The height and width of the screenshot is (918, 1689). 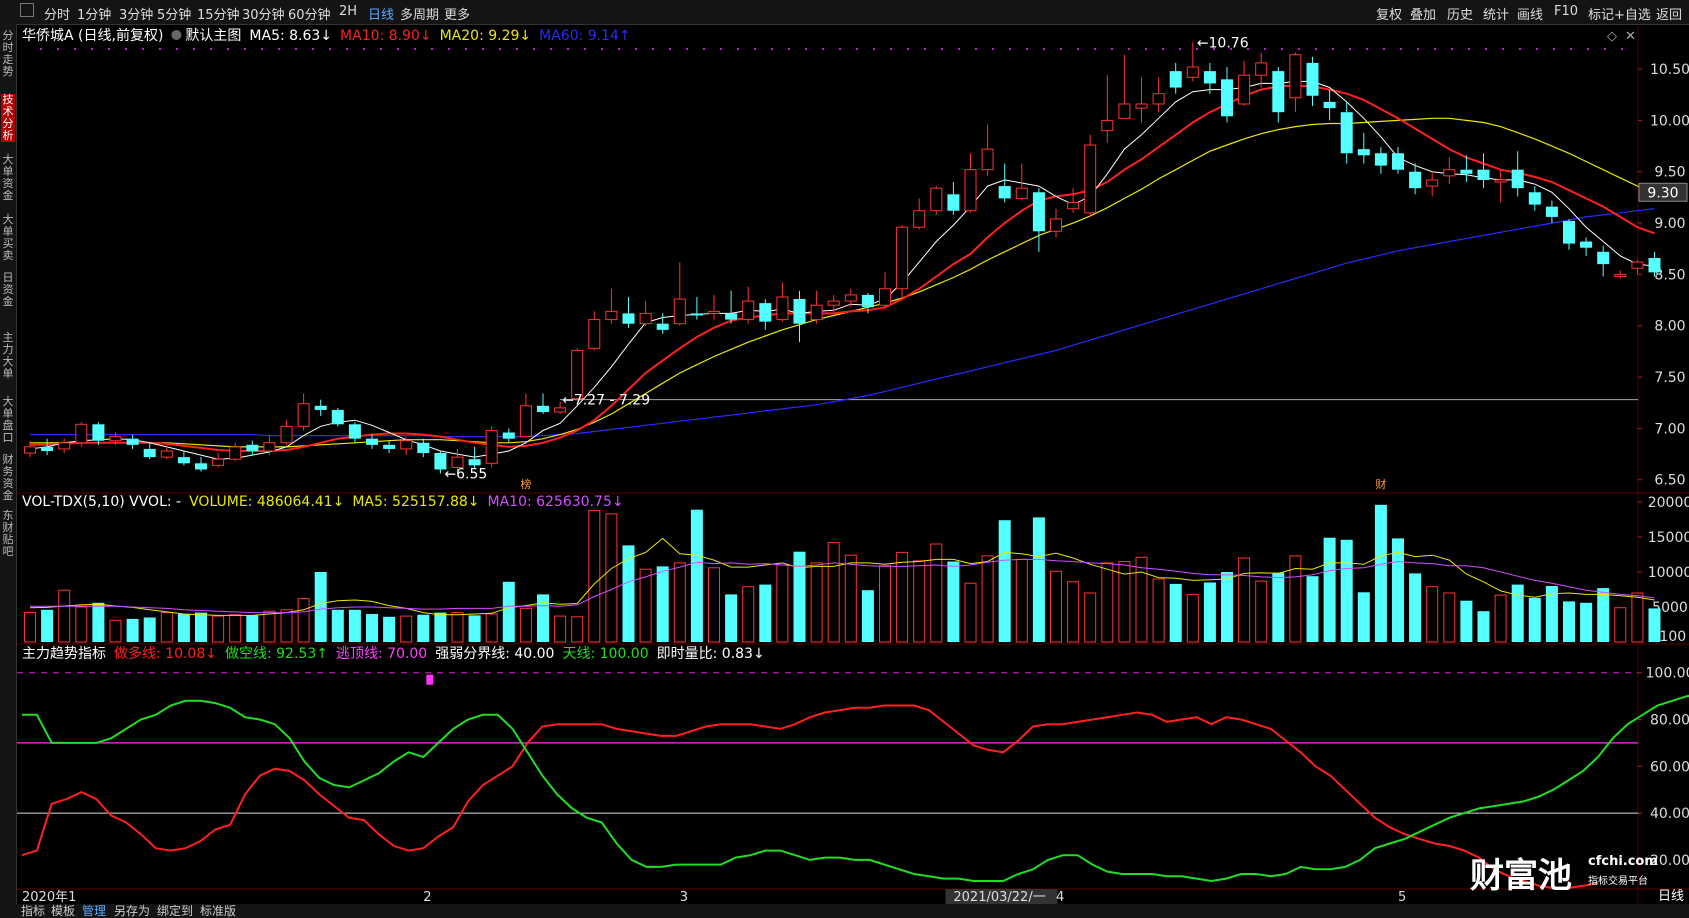 I want to click on side-tab-2: 大单资金, so click(x=8, y=177).